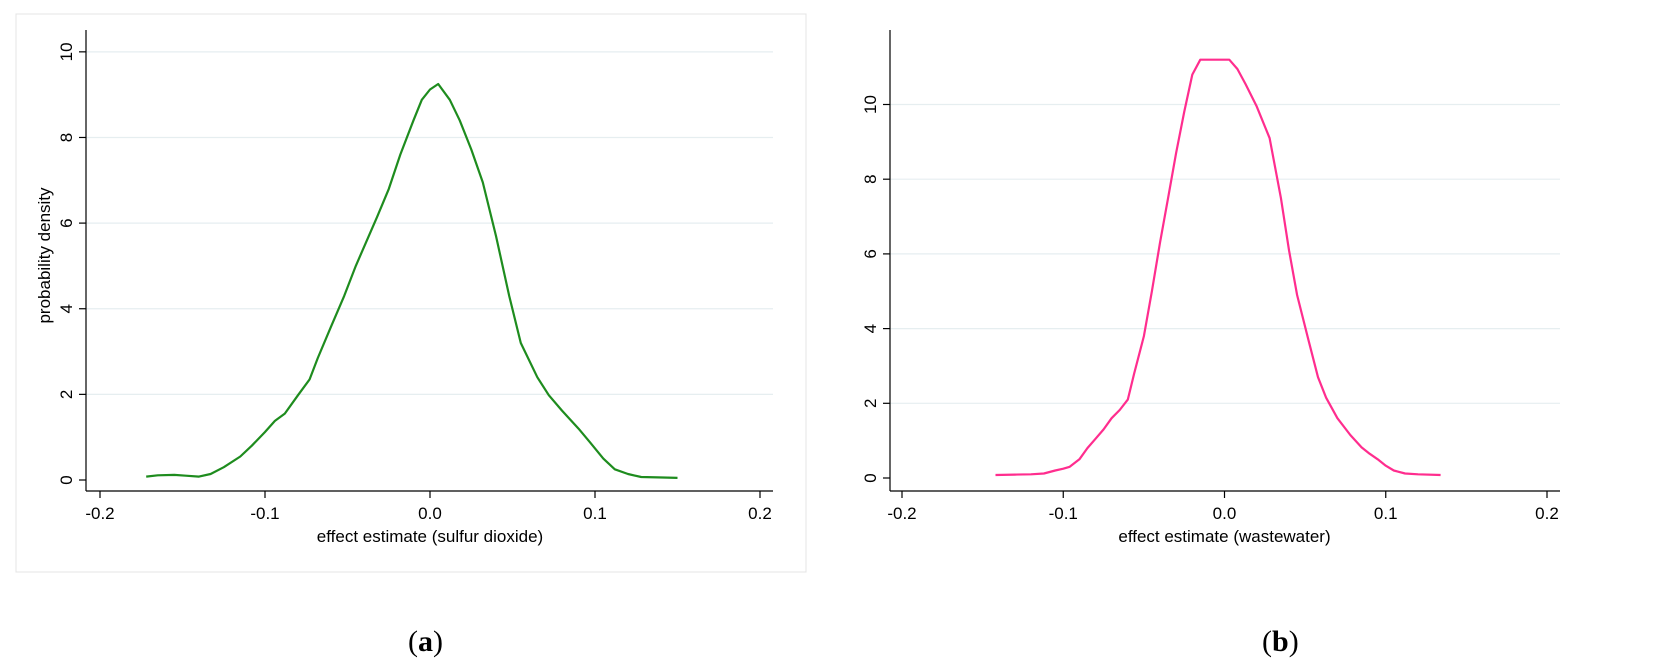 The image size is (1674, 669). I want to click on x-axis-title: effect estimate (wastewater), so click(1224, 536).